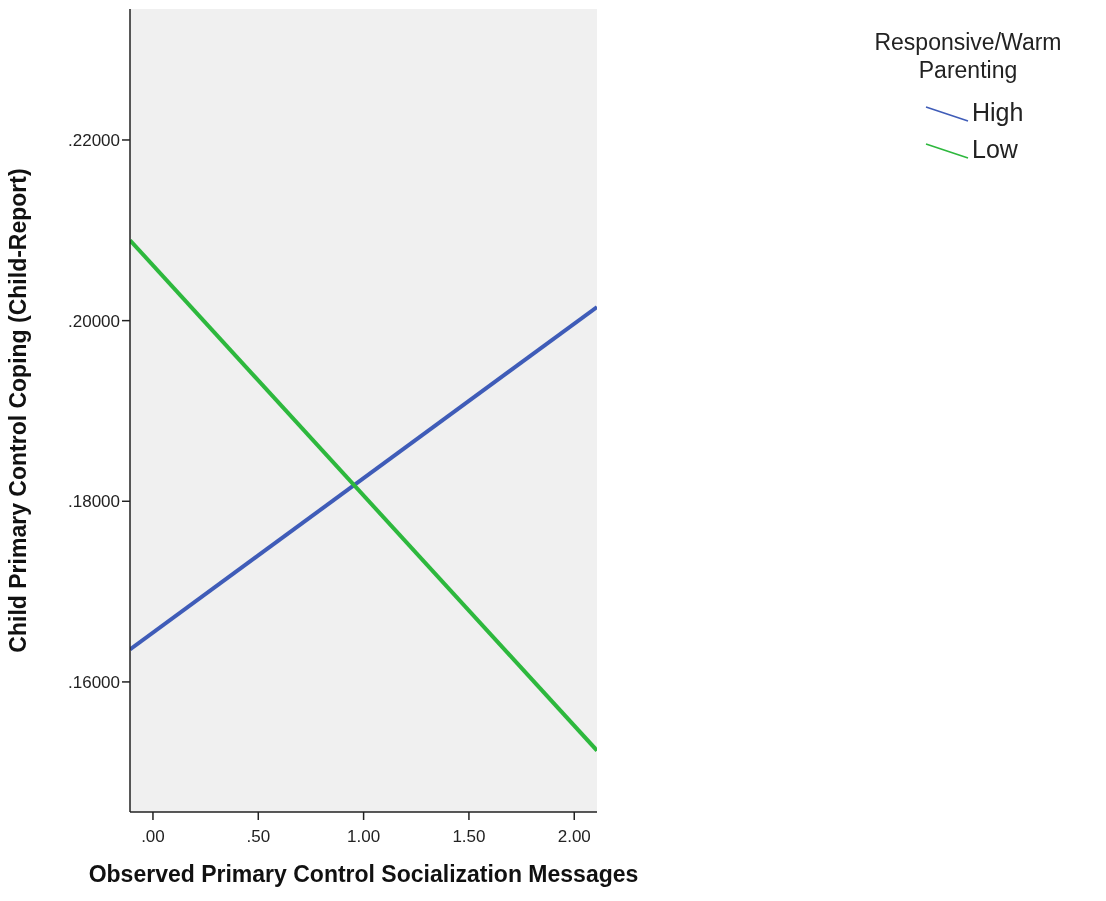 The height and width of the screenshot is (901, 1106). I want to click on legend-label: High, so click(998, 112).